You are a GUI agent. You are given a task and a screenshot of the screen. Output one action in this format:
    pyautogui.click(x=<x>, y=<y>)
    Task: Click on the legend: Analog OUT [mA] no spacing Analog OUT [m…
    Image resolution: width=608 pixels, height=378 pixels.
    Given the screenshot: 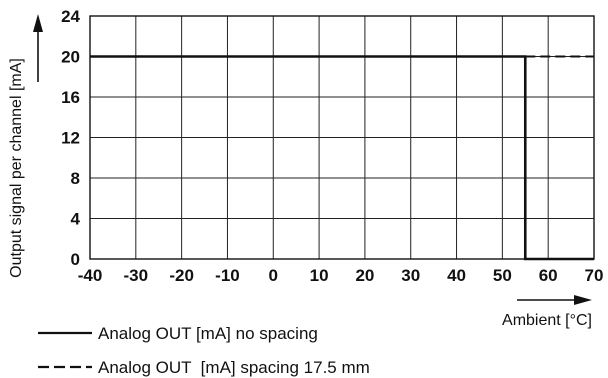 What is the action you would take?
    pyautogui.click(x=204, y=350)
    